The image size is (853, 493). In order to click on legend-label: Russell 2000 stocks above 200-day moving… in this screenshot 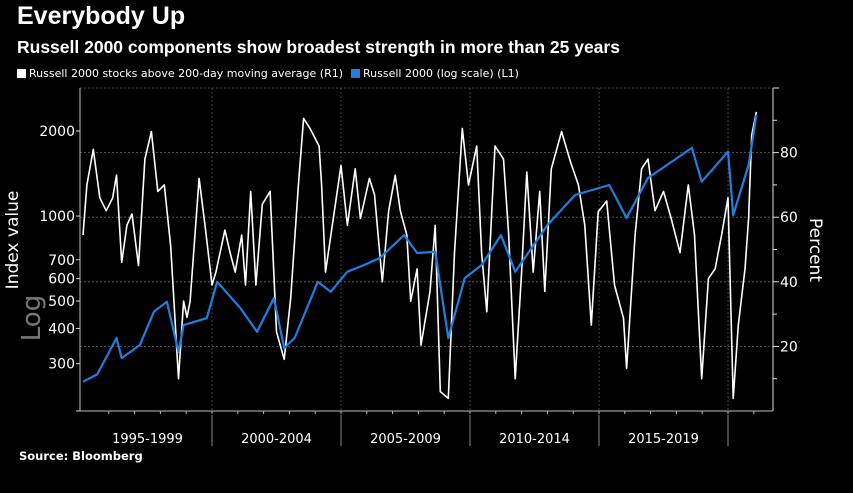, I will do `click(186, 73)`.